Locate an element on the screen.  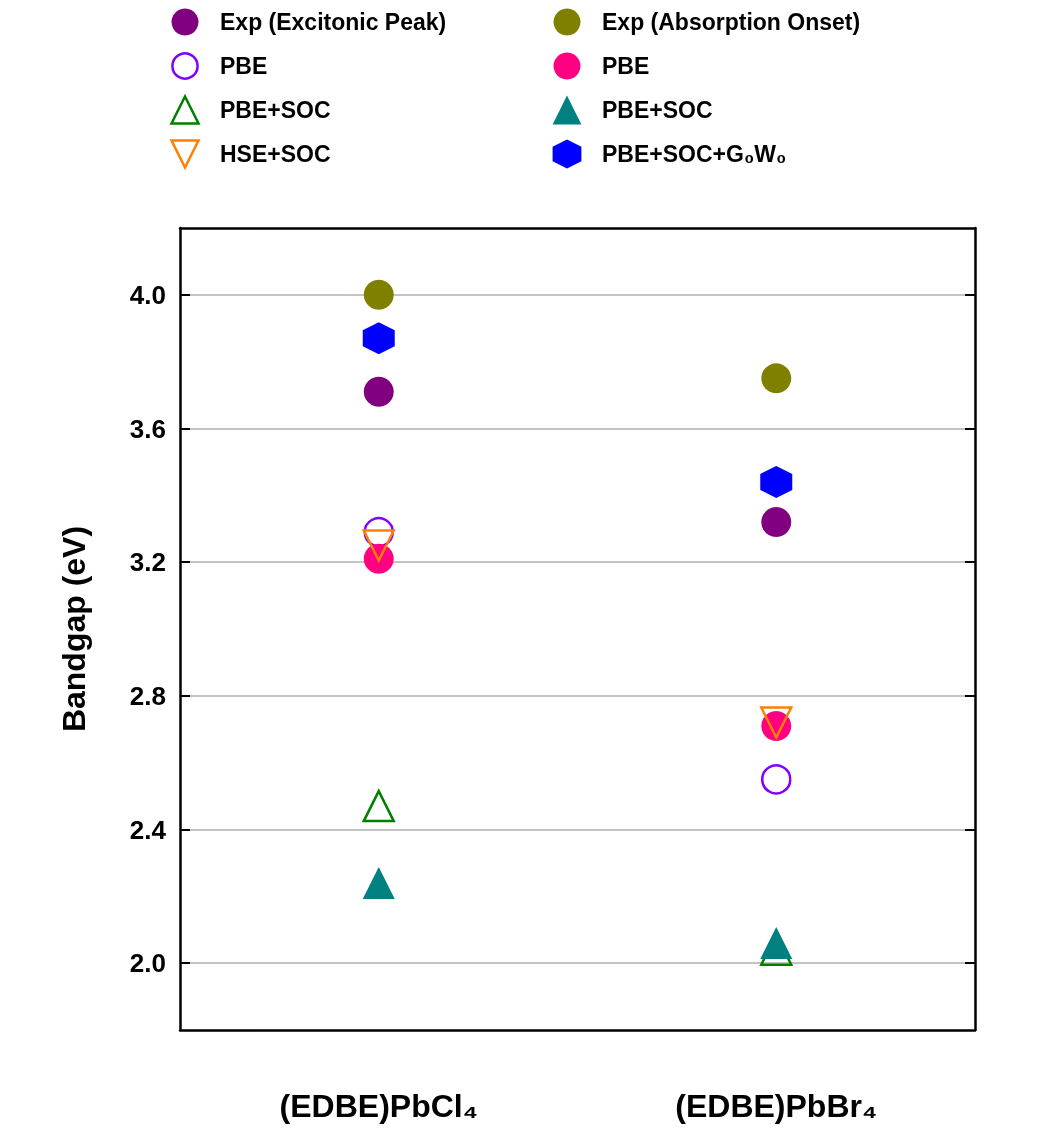
y-tick-label: 3.2 is located at coordinates (147, 562).